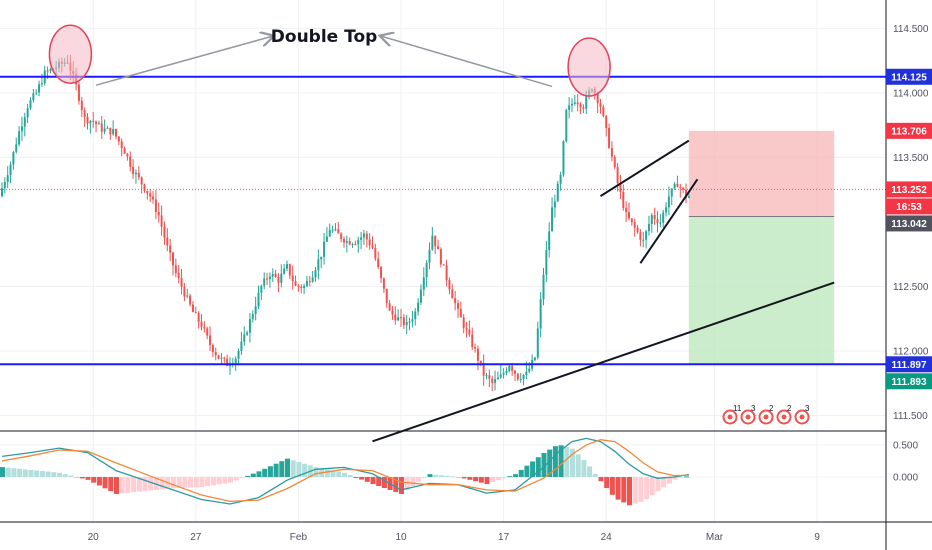  Describe the element at coordinates (94, 537) in the screenshot. I see `date-tick-label: 20` at that location.